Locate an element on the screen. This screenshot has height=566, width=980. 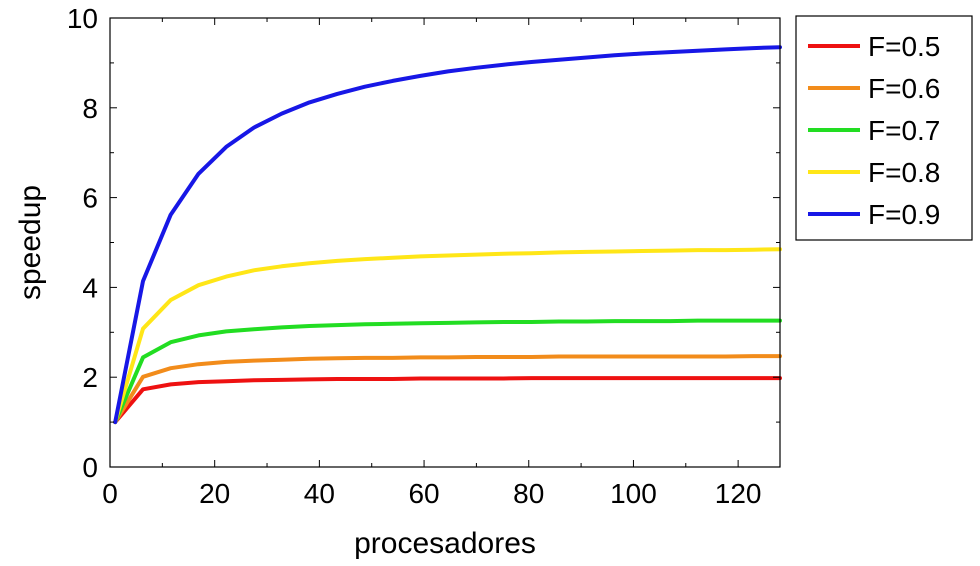
legend: F=0.5 F=0.6 F=0.7 F=0.8 F=0.9 is located at coordinates (884, 128).